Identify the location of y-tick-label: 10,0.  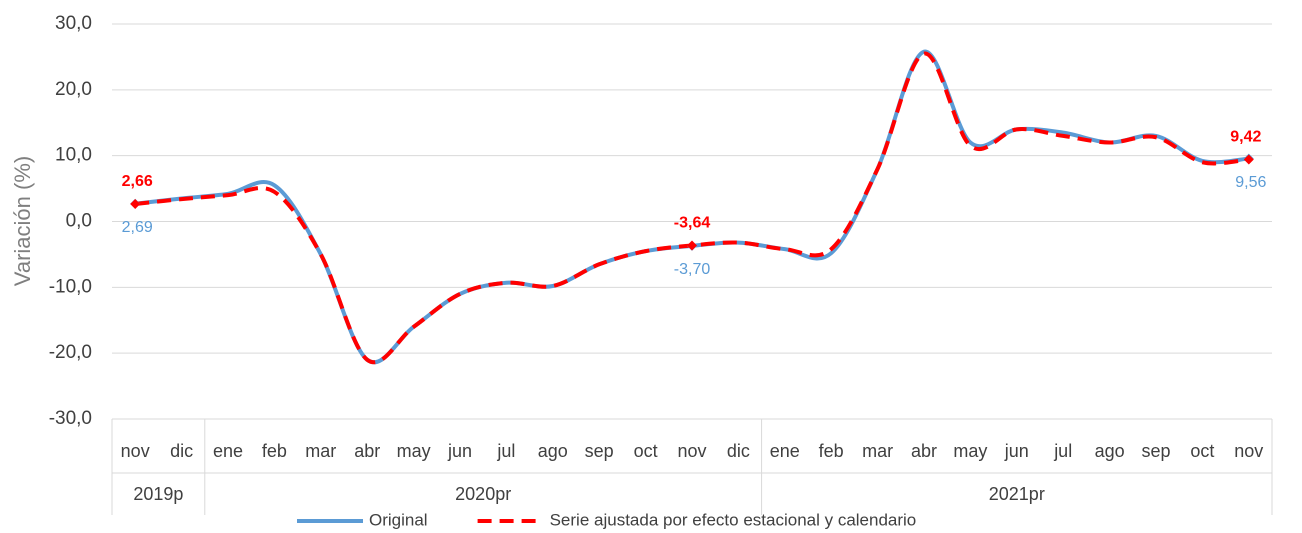
(73, 155).